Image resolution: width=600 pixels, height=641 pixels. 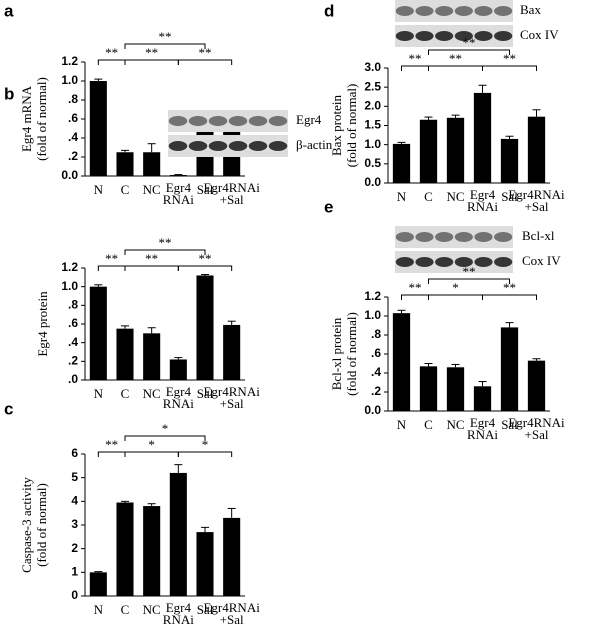 What do you see at coordinates (372, 67) in the screenshot?
I see `y-tick-label: 3.0` at bounding box center [372, 67].